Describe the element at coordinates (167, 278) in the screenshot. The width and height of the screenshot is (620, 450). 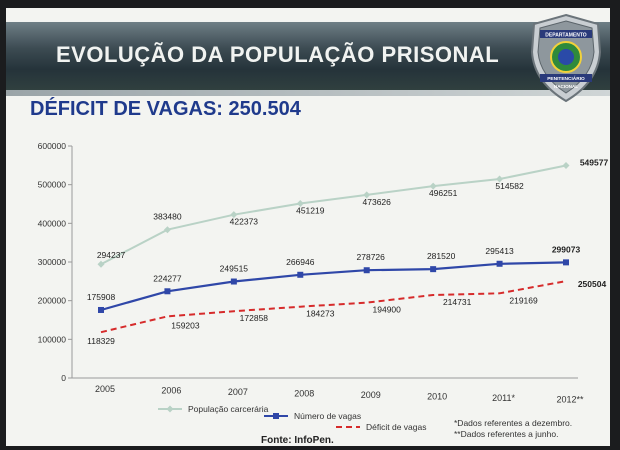
I see `data-label: 224277` at that location.